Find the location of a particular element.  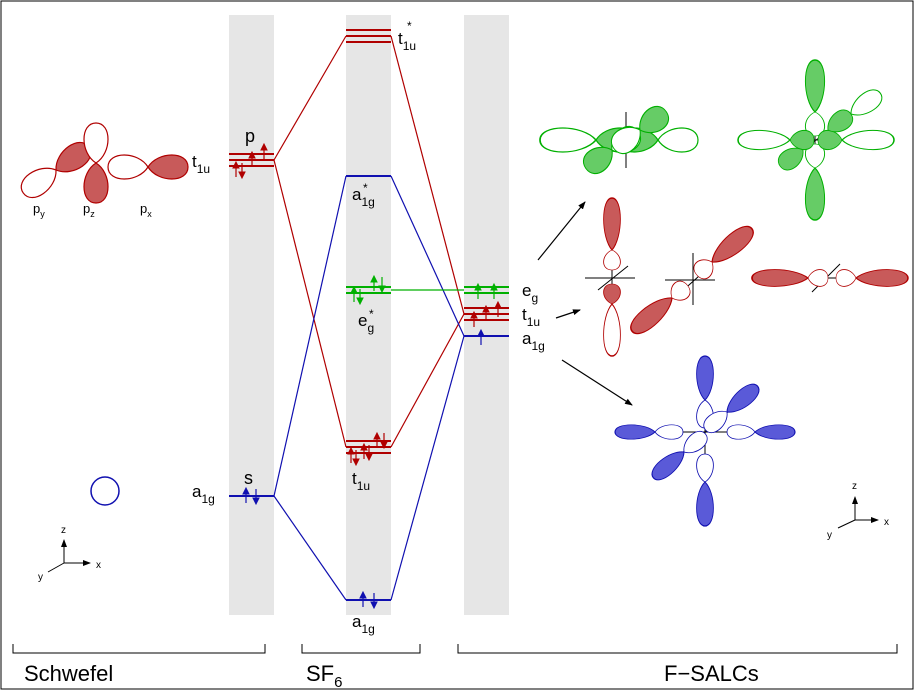

sulfur-s-label: s is located at coordinates (248, 478).